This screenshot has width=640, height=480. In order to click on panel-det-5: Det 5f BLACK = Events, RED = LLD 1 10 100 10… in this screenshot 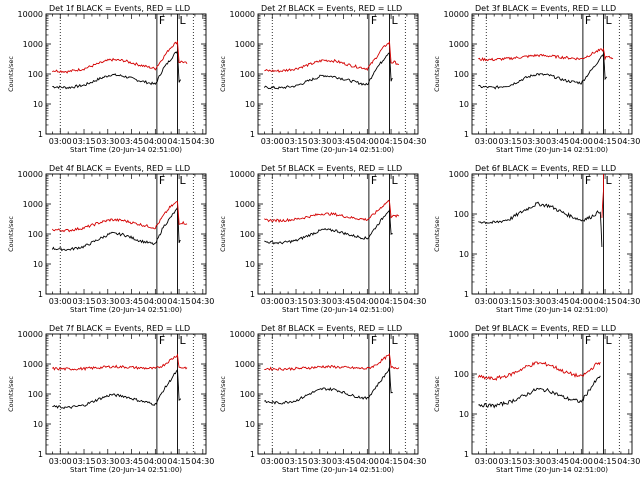, I will do `click(322, 239)`.